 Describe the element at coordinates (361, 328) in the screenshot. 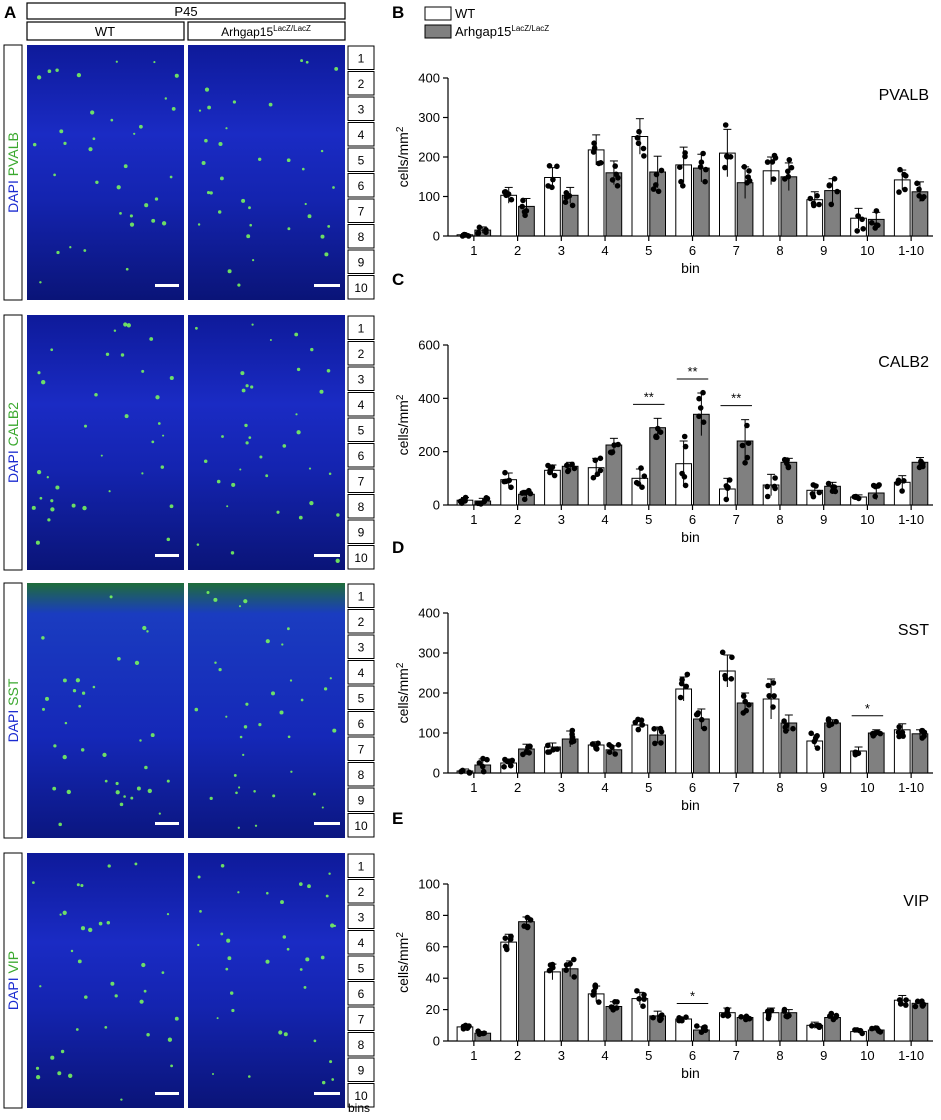

I see `bin-number: 1` at that location.